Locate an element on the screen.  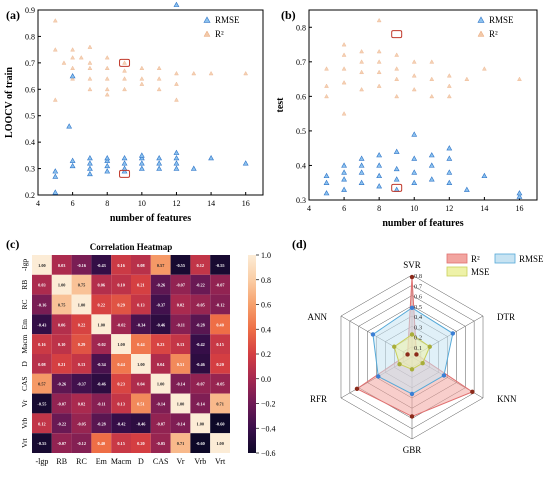
heatmap-cell-value: -0.05 is located at coordinates (81, 423).